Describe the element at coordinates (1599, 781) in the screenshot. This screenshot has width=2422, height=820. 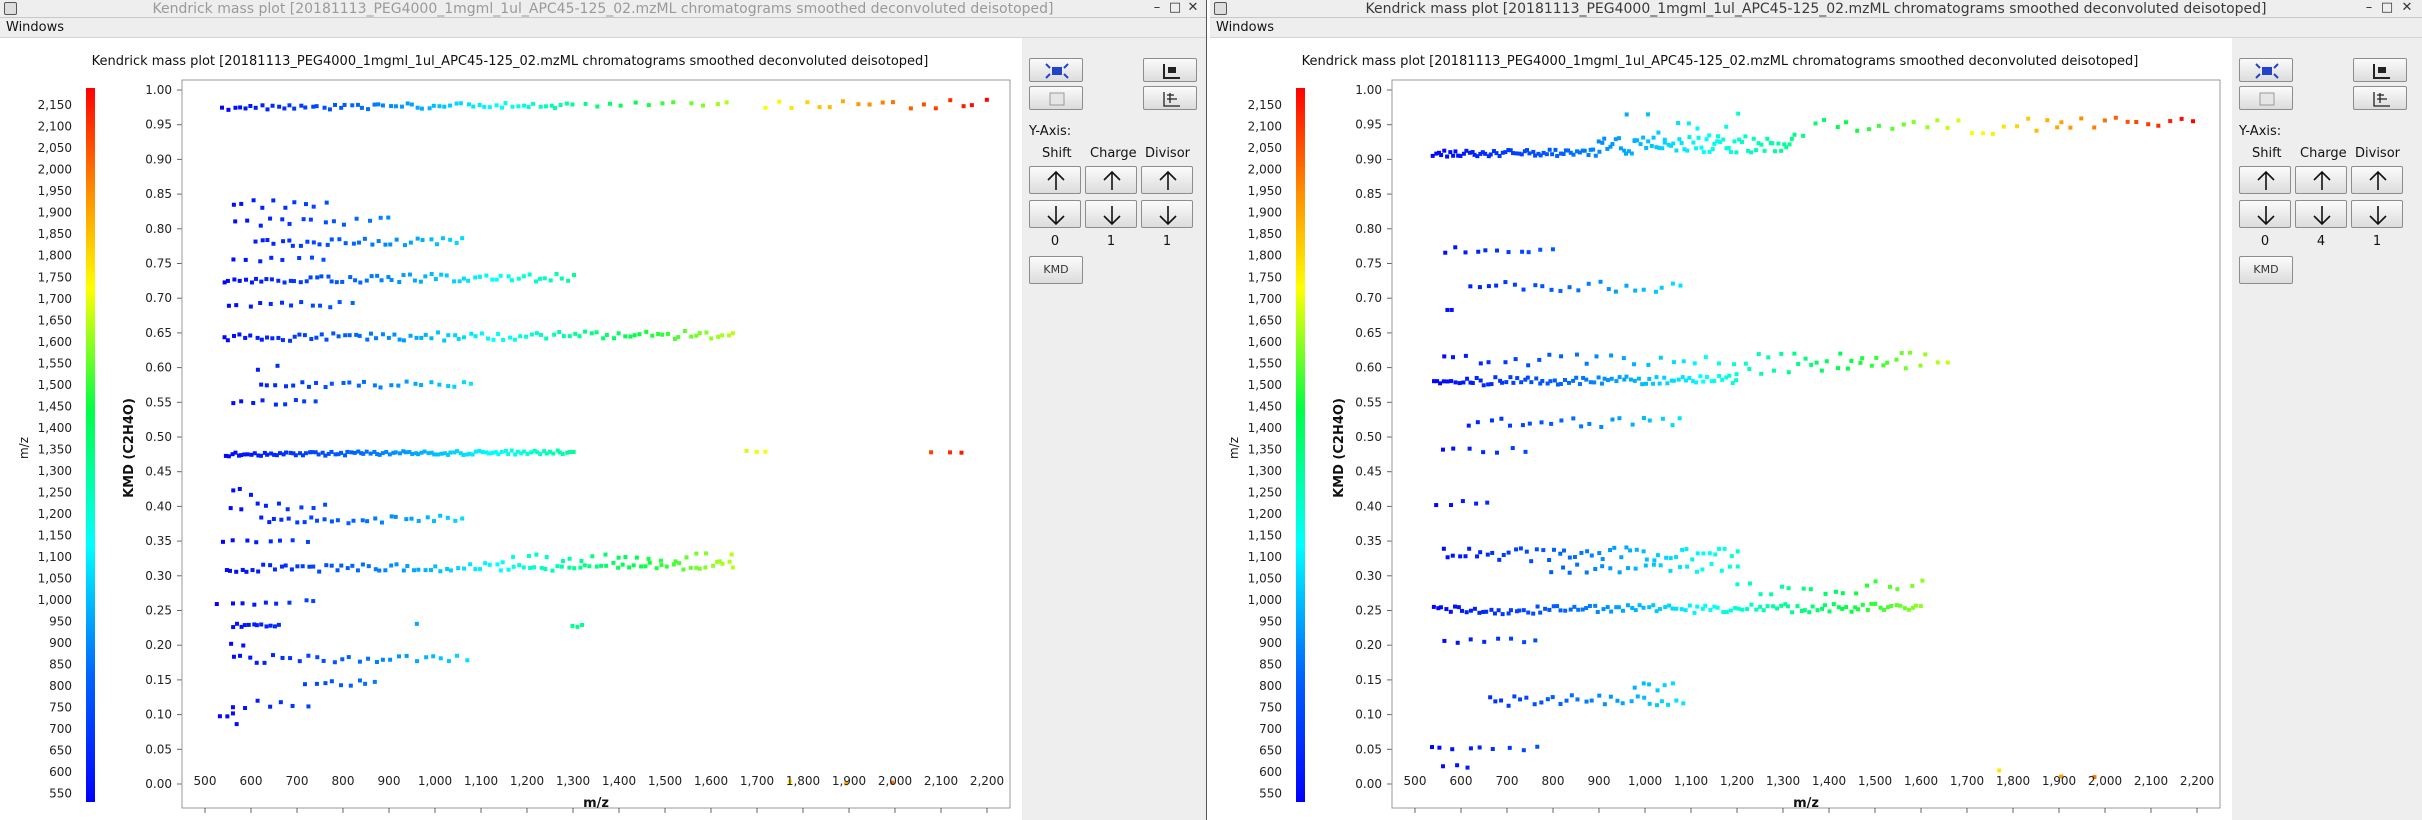
I see `x-tick-label: 900` at that location.